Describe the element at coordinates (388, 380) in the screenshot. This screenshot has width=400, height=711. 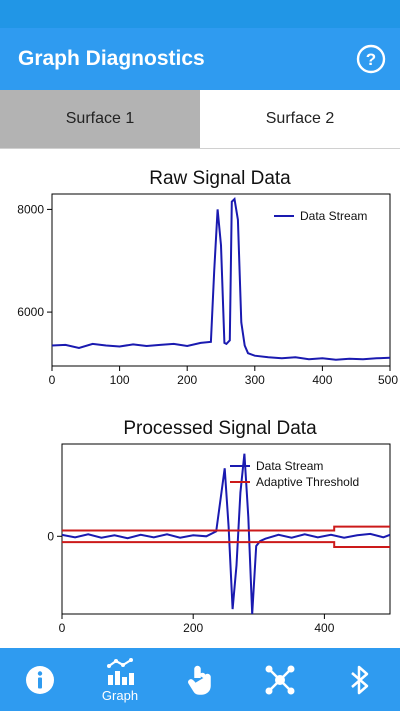
I see `x-tick-label: 500` at that location.